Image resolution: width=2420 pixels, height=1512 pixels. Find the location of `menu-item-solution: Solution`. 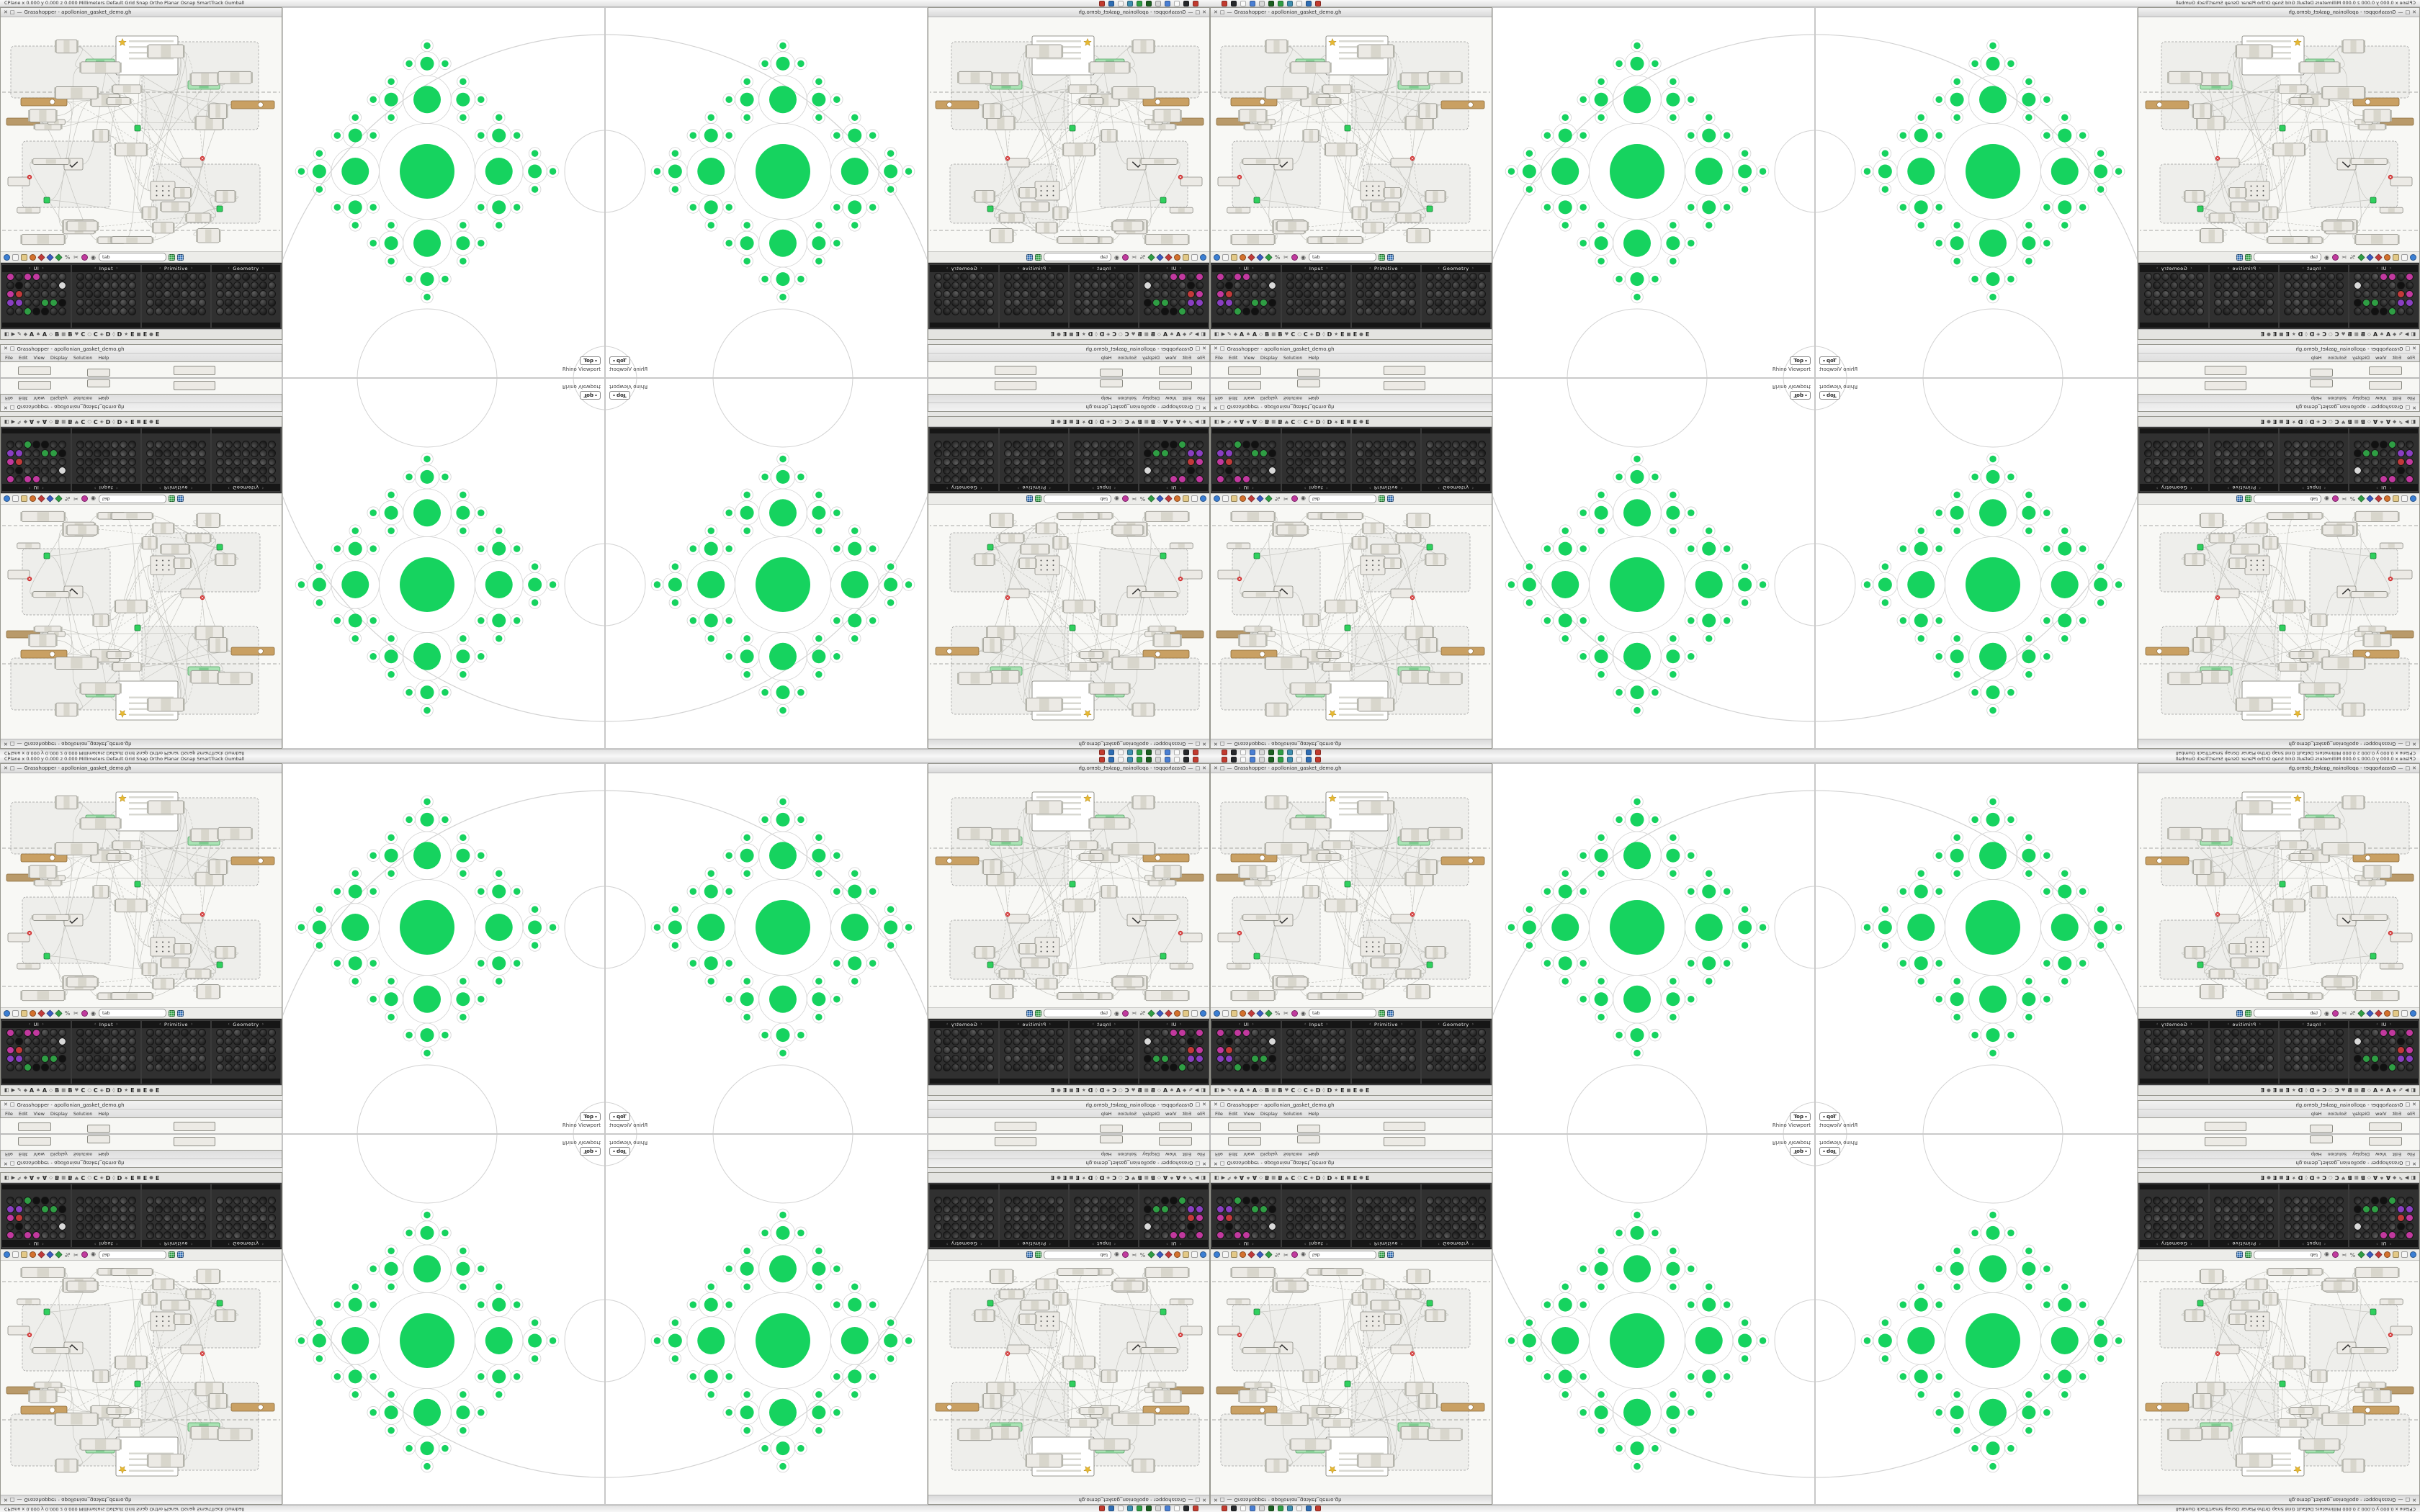

menu-item-solution: Solution is located at coordinates (1293, 1113).